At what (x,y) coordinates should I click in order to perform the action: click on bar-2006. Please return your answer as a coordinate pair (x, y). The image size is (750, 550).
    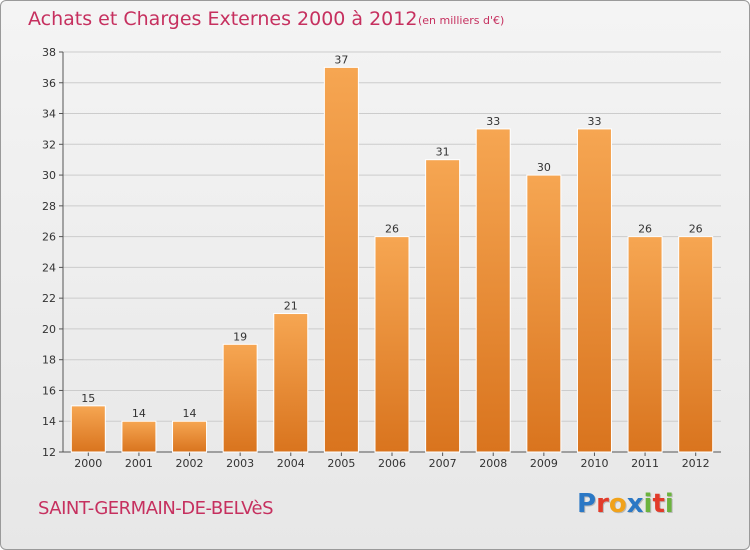
    Looking at the image, I should click on (392, 344).